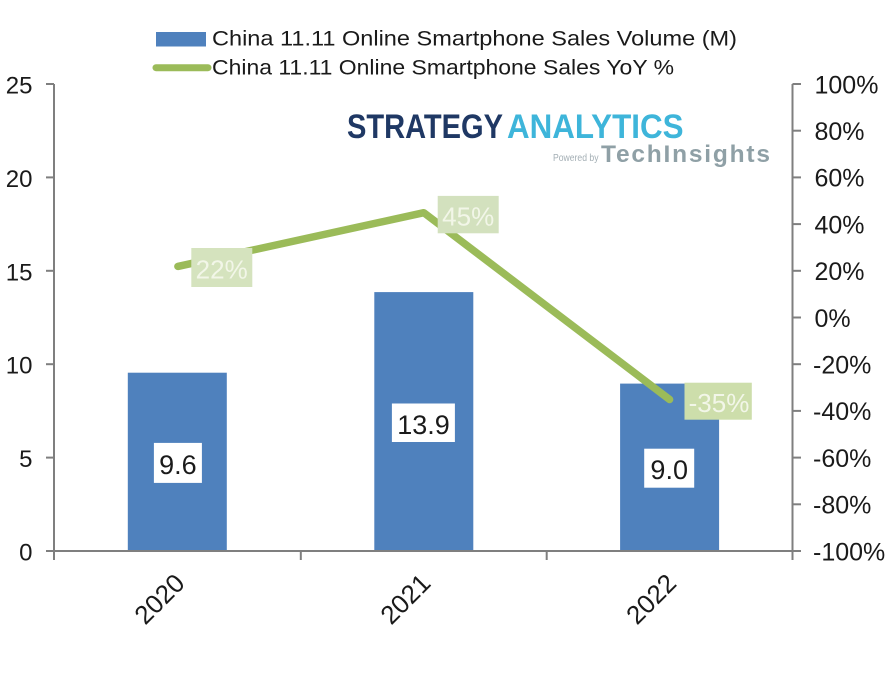  I want to click on svg-text: 100%, so click(847, 85).